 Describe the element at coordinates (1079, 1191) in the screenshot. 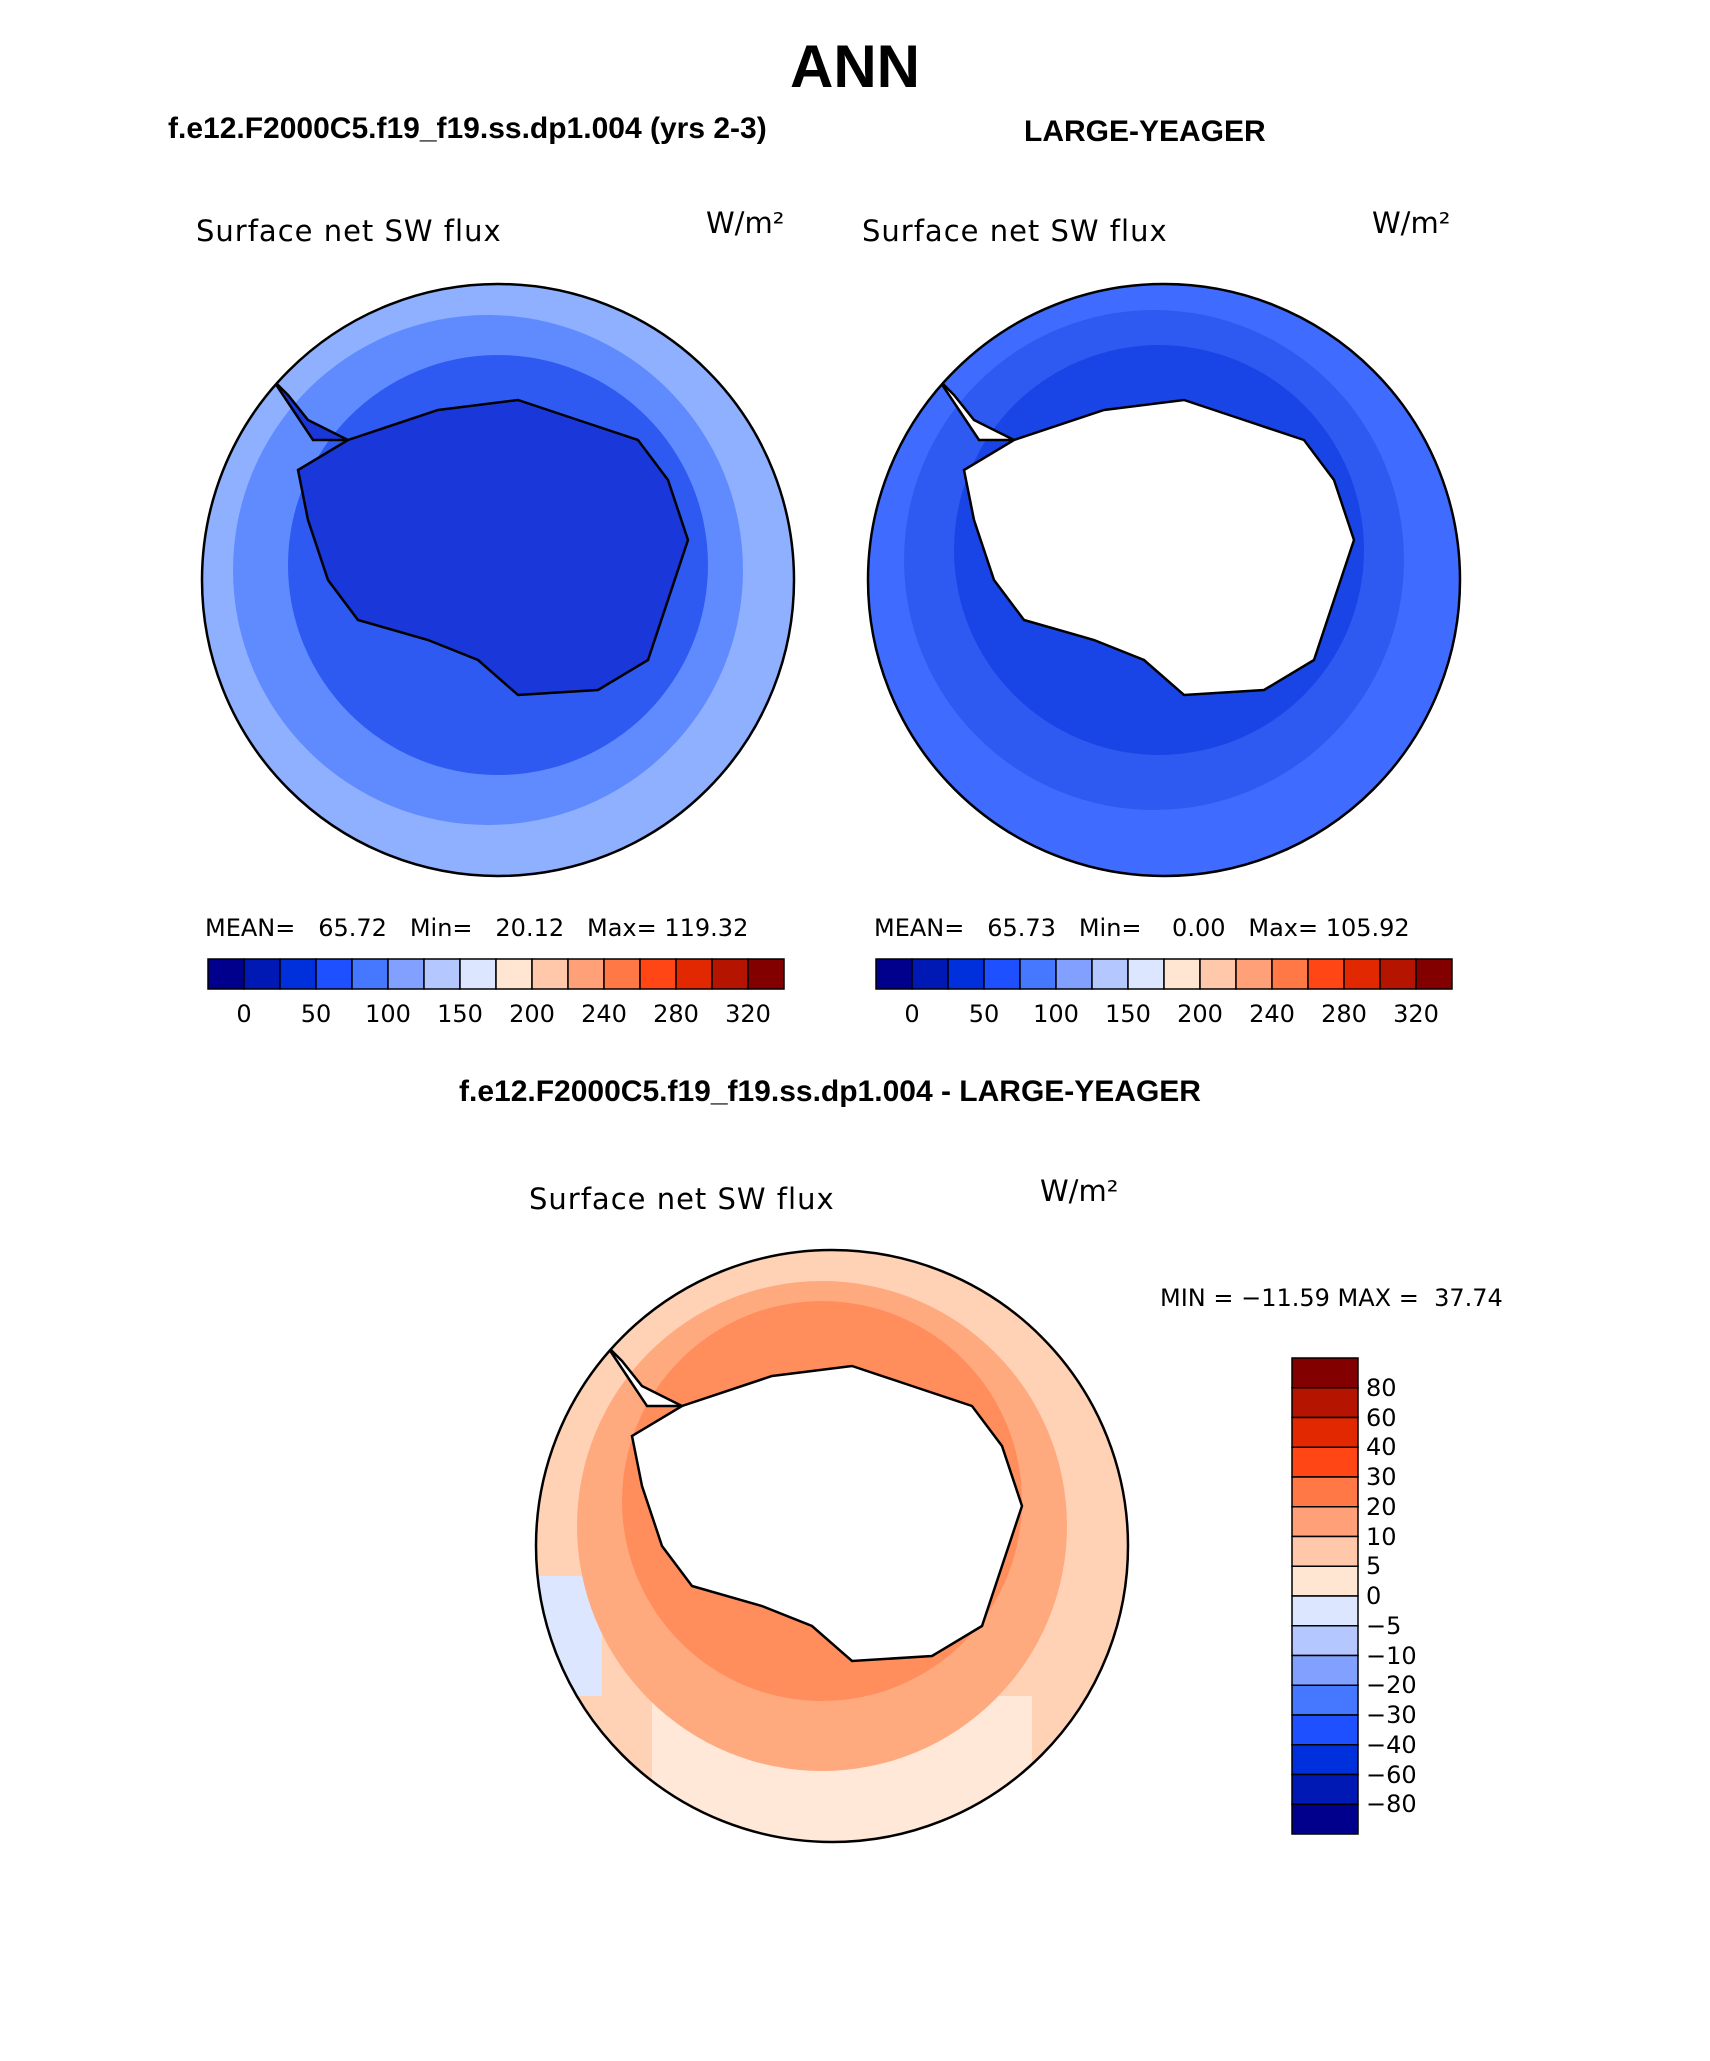

I see `difference-units: W/m²` at that location.